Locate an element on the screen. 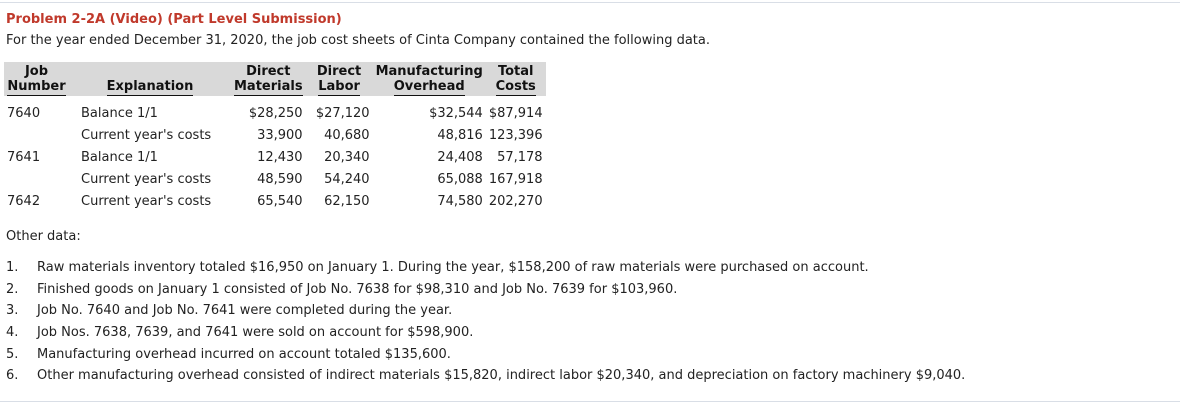  direct-materials-cell: 33,900 is located at coordinates (280, 135).